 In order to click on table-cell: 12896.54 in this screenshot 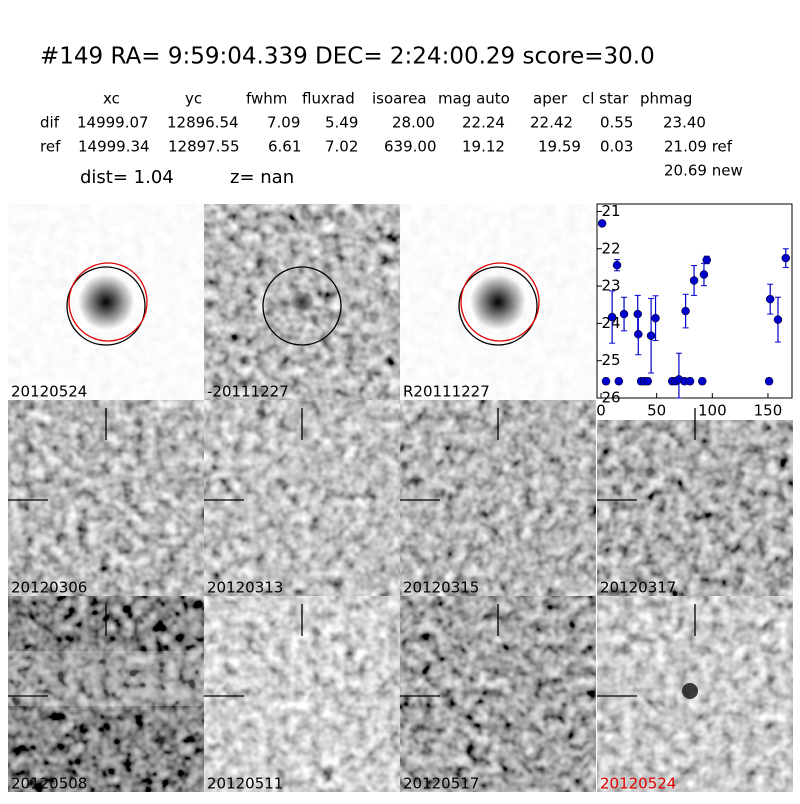, I will do `click(203, 123)`.